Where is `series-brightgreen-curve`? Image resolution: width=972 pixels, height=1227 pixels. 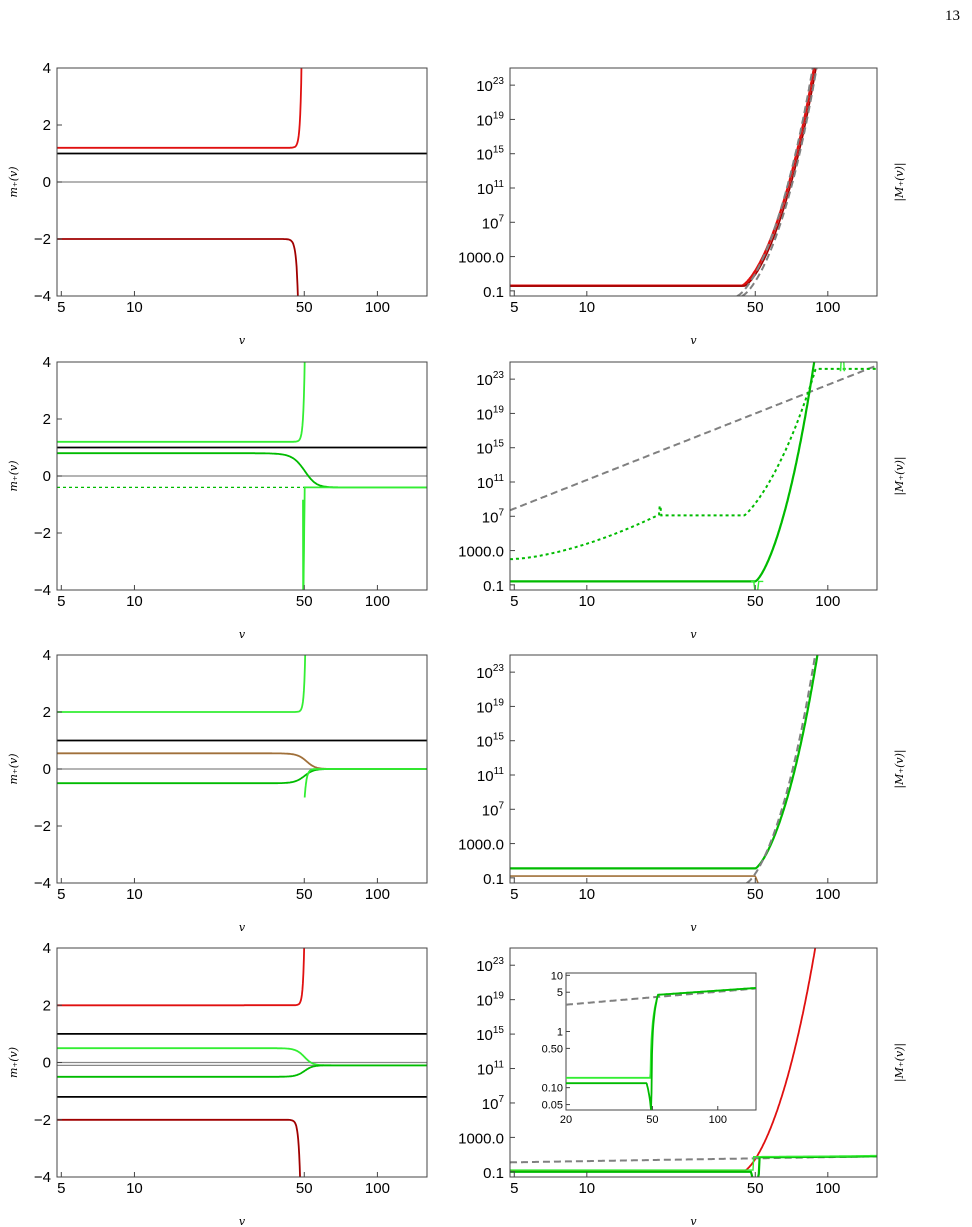 series-brightgreen-curve is located at coordinates (693, 1162).